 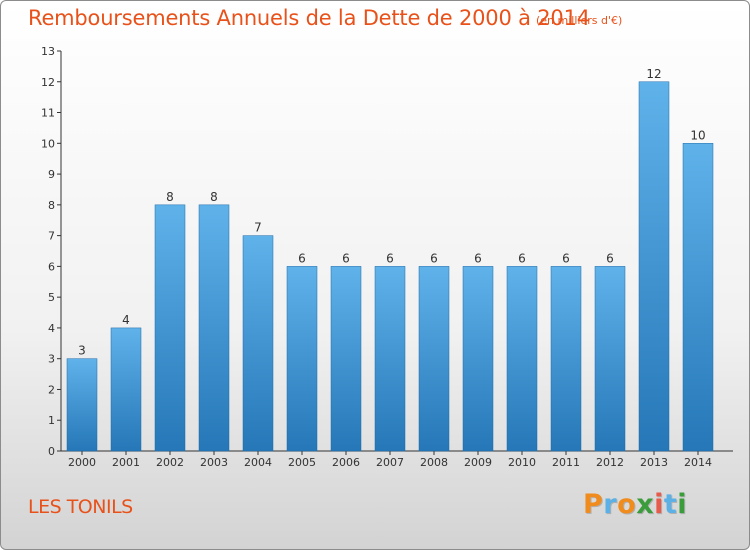 What do you see at coordinates (51, 359) in the screenshot?
I see `y-tick-label: 3` at bounding box center [51, 359].